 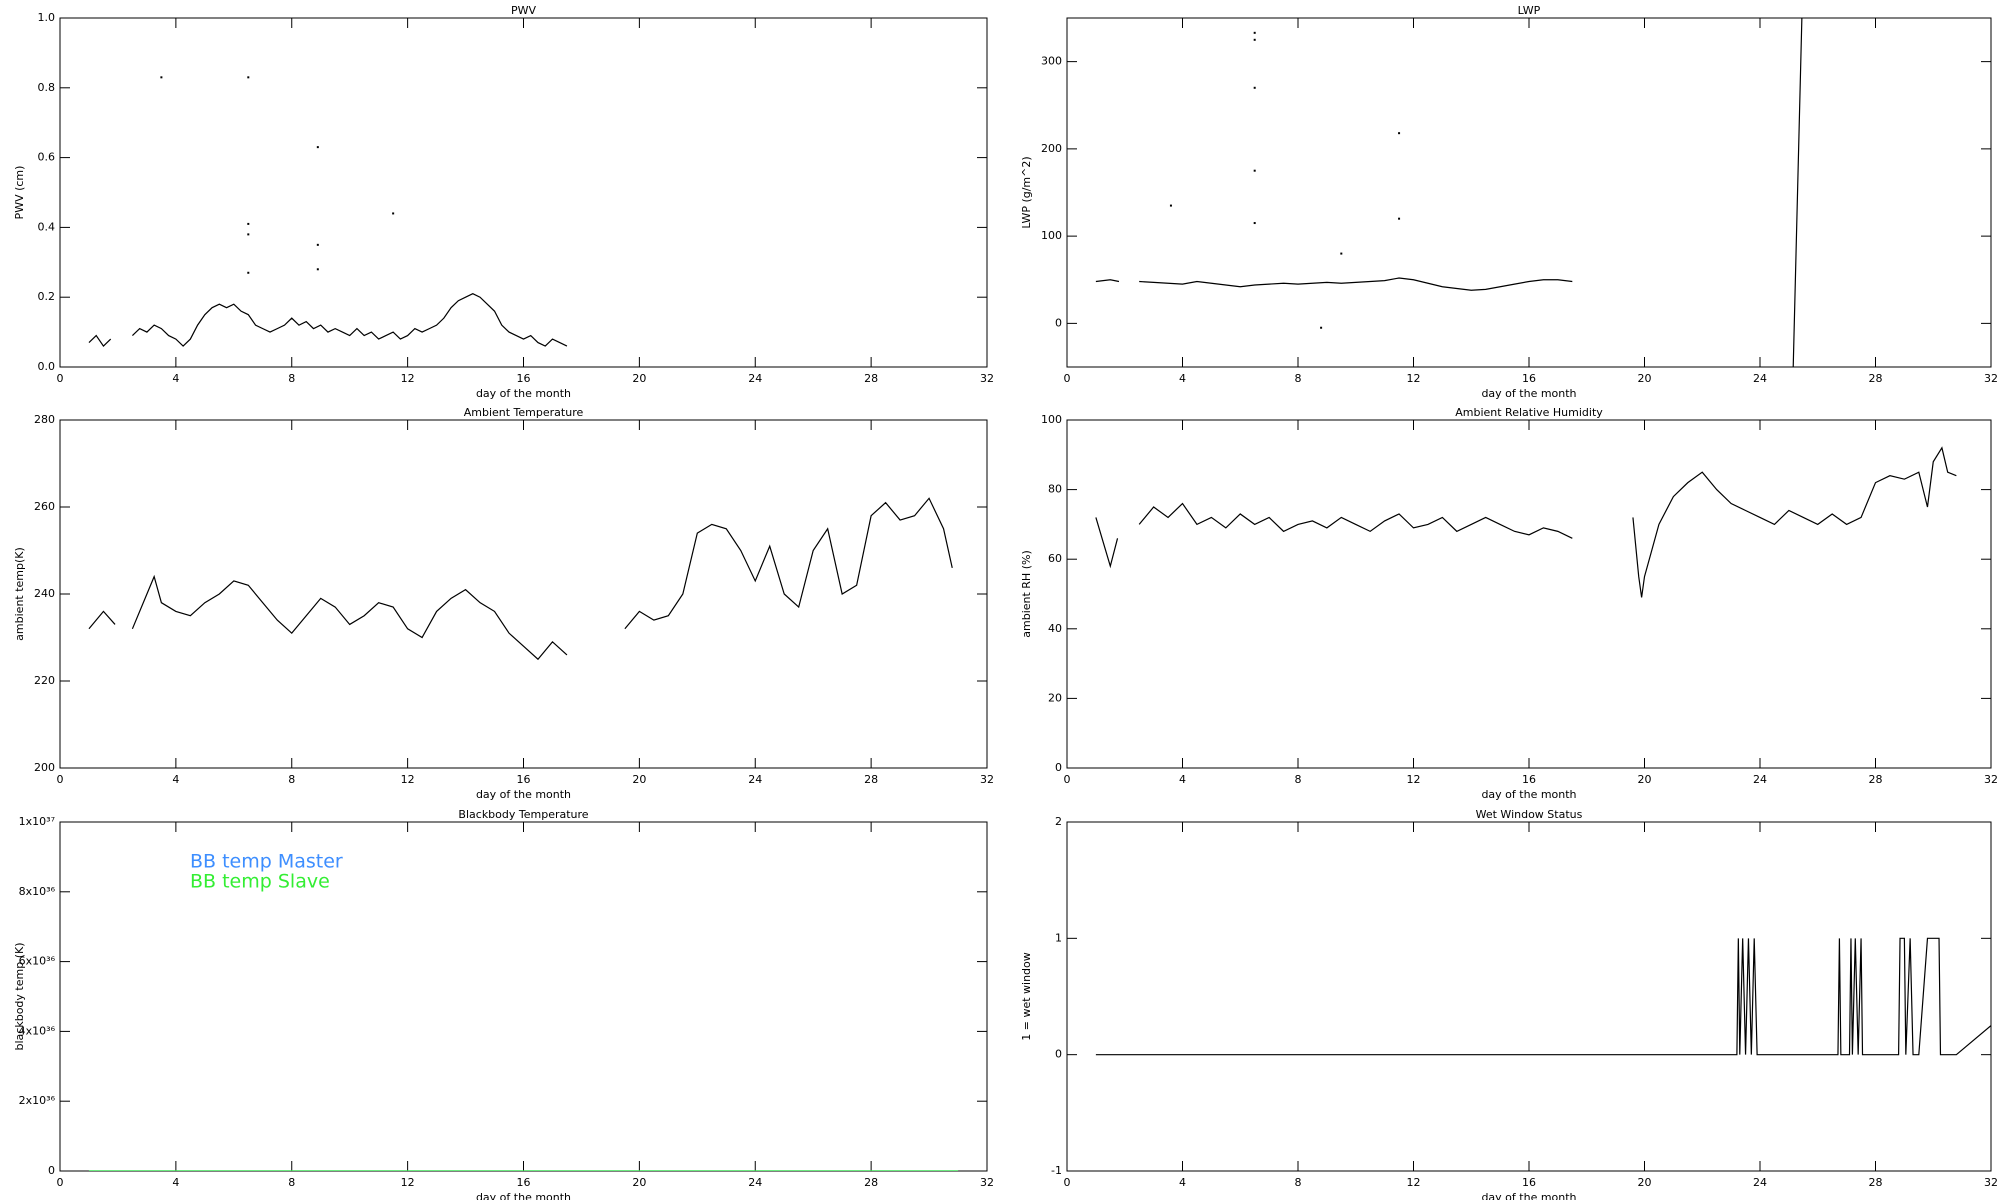 I want to click on chart-title: Ambient Relative Humidity, so click(x=1529, y=412).